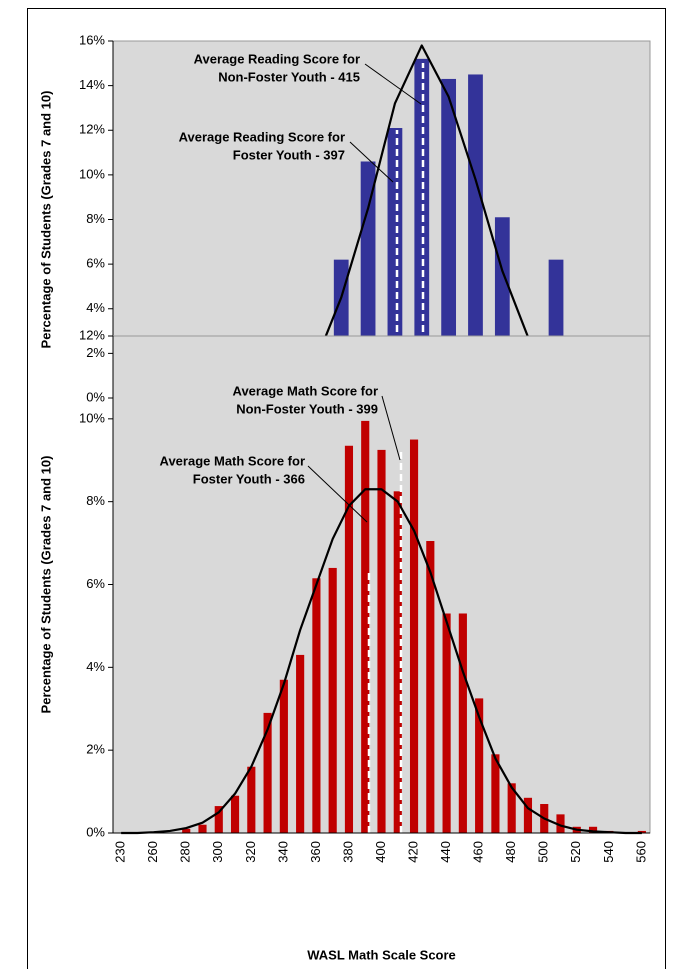  I want to click on x-tick-label: 400, so click(380, 852).